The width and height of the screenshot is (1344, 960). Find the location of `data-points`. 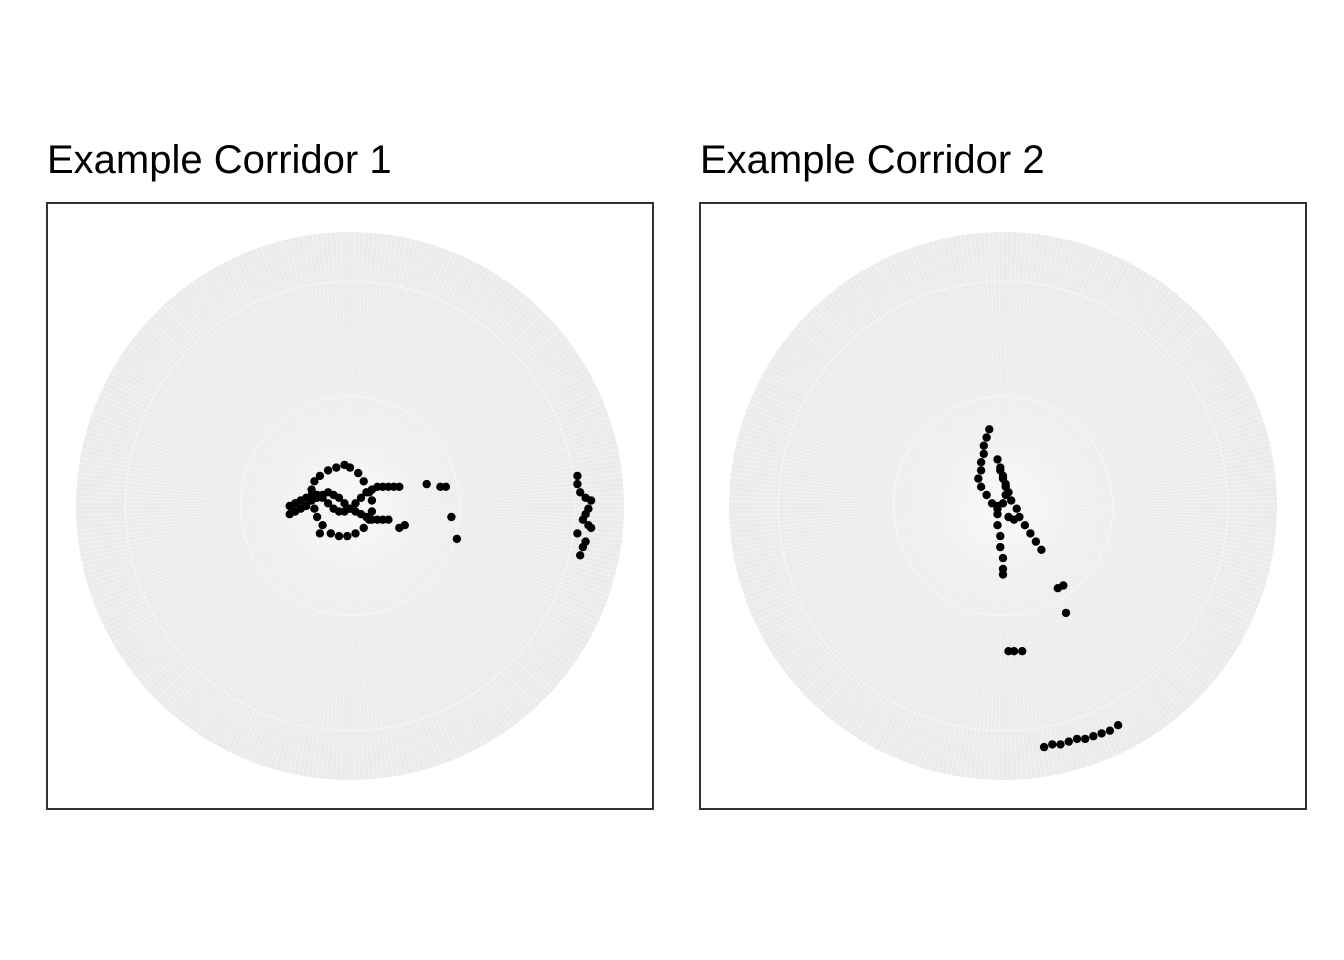

data-points is located at coordinates (440, 510).